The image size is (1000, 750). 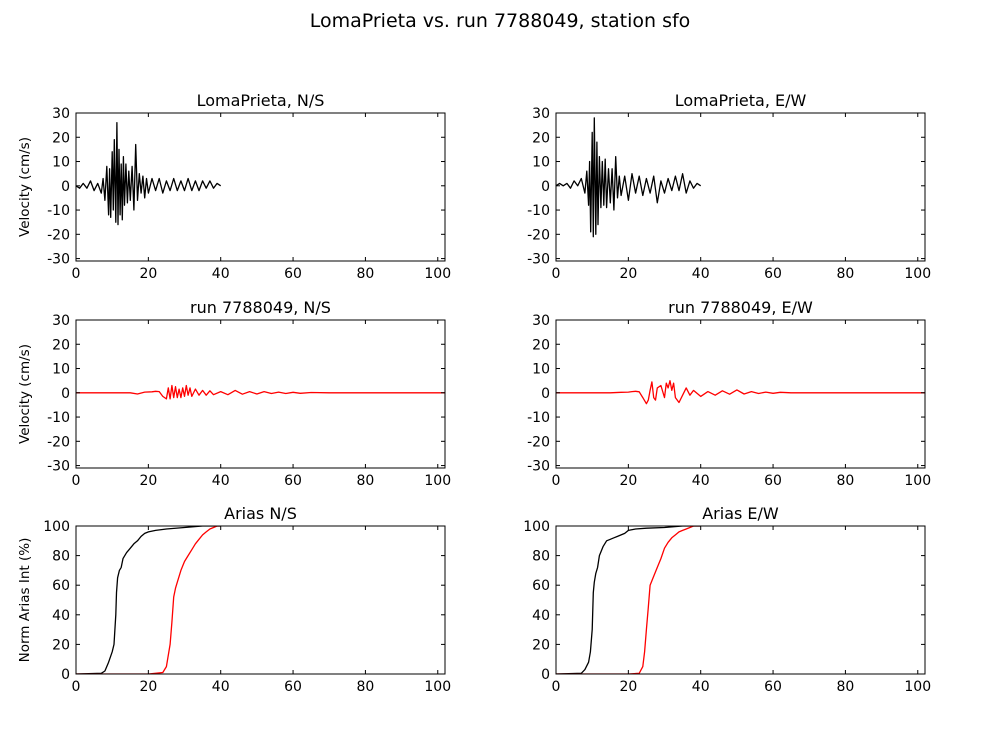 What do you see at coordinates (25, 600) in the screenshot?
I see `y-axis-label: Norm Arias Int (%)` at bounding box center [25, 600].